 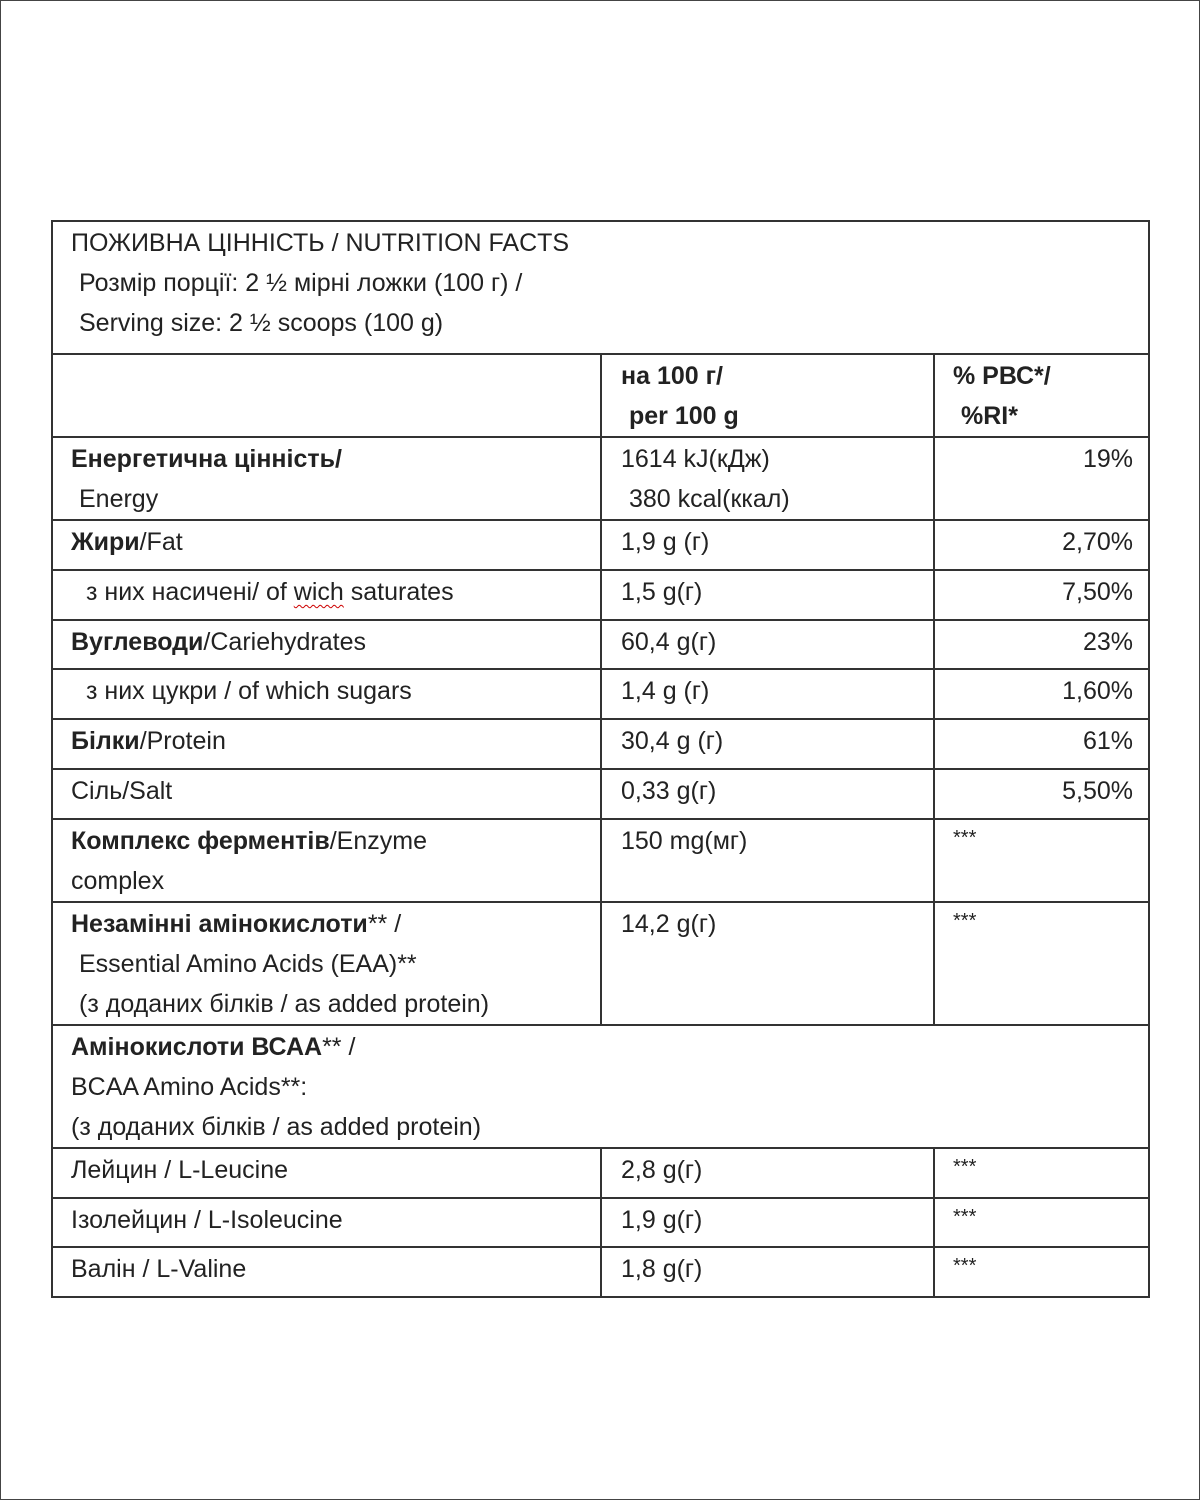 What do you see at coordinates (767, 694) in the screenshot?
I see `nutrient-value: 1,4 g (г)` at bounding box center [767, 694].